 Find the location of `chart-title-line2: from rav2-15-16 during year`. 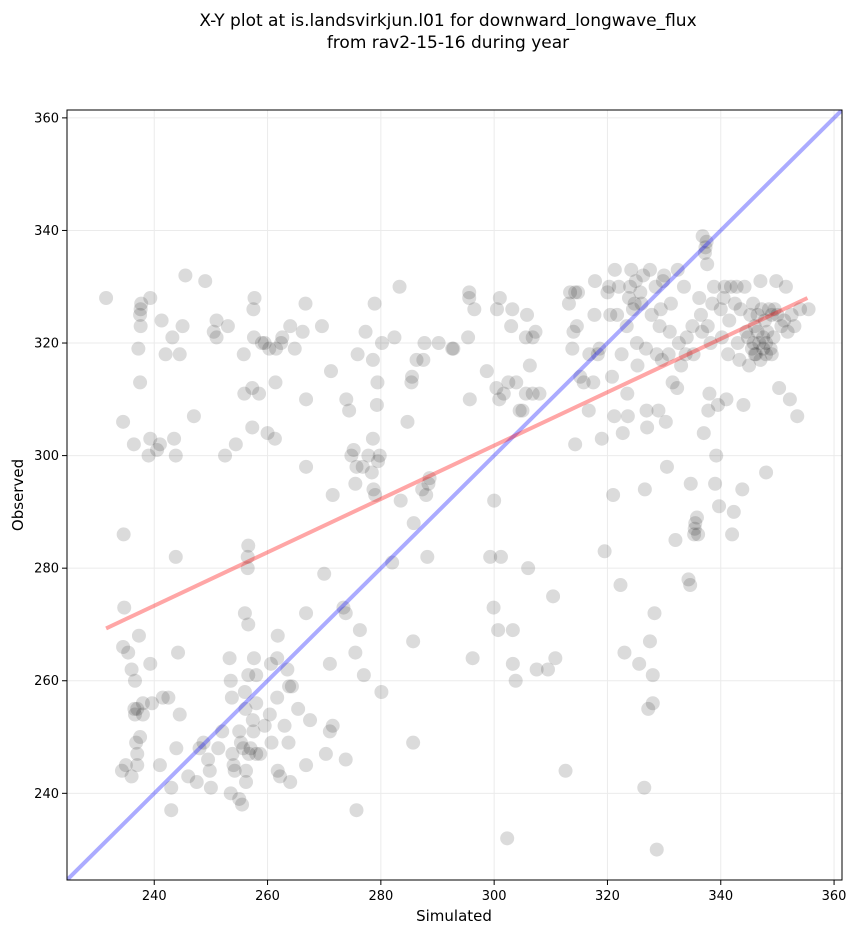

chart-title-line2: from rav2-15-16 during year is located at coordinates (448, 43).